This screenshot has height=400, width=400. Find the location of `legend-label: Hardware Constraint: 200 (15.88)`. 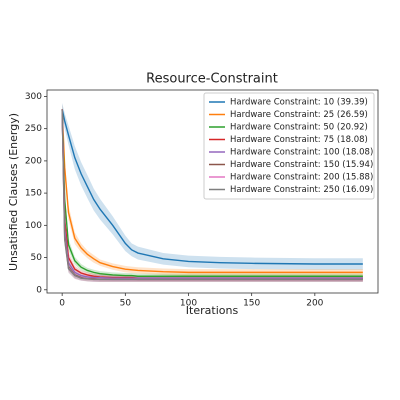

legend-label: Hardware Constraint: 200 (15.88) is located at coordinates (301, 178).